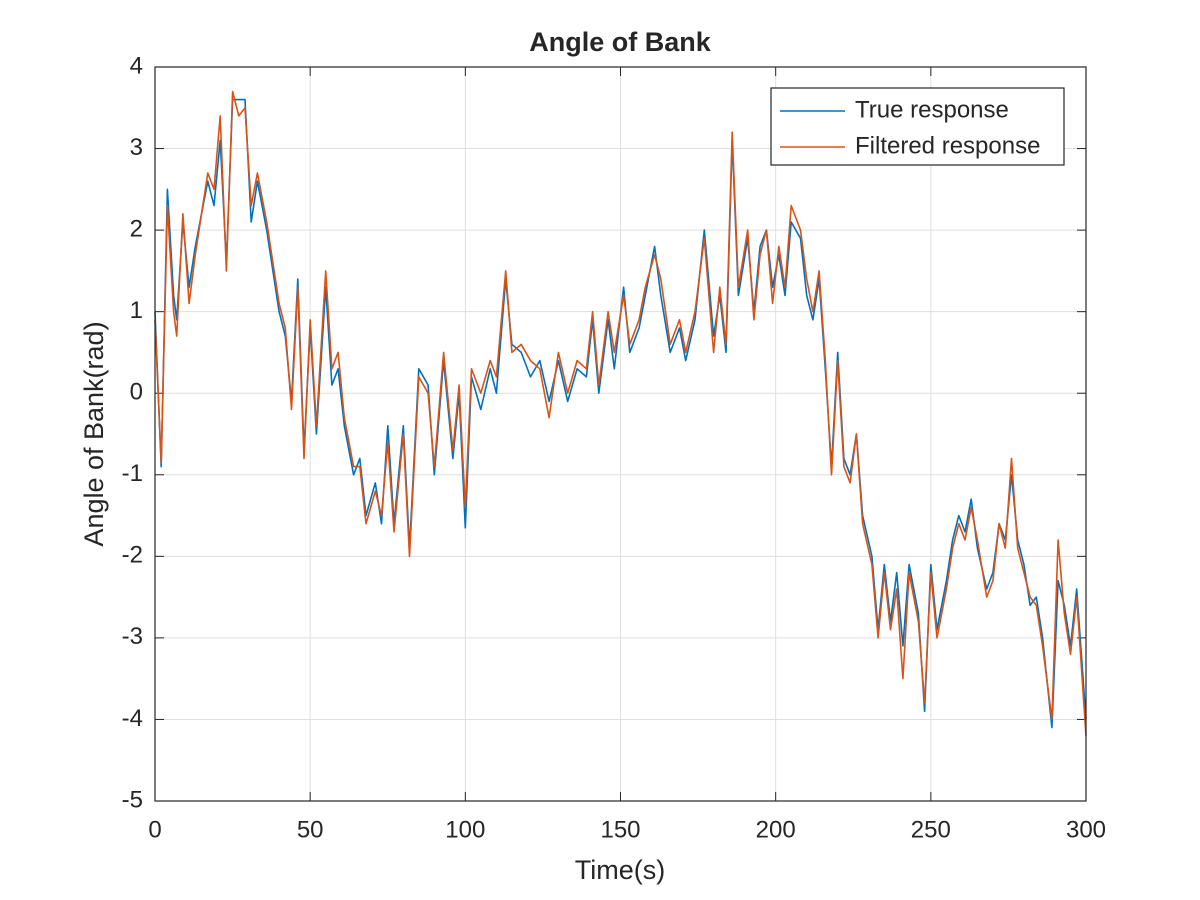 The width and height of the screenshot is (1200, 900). I want to click on y-tick-label: 0, so click(136, 392).